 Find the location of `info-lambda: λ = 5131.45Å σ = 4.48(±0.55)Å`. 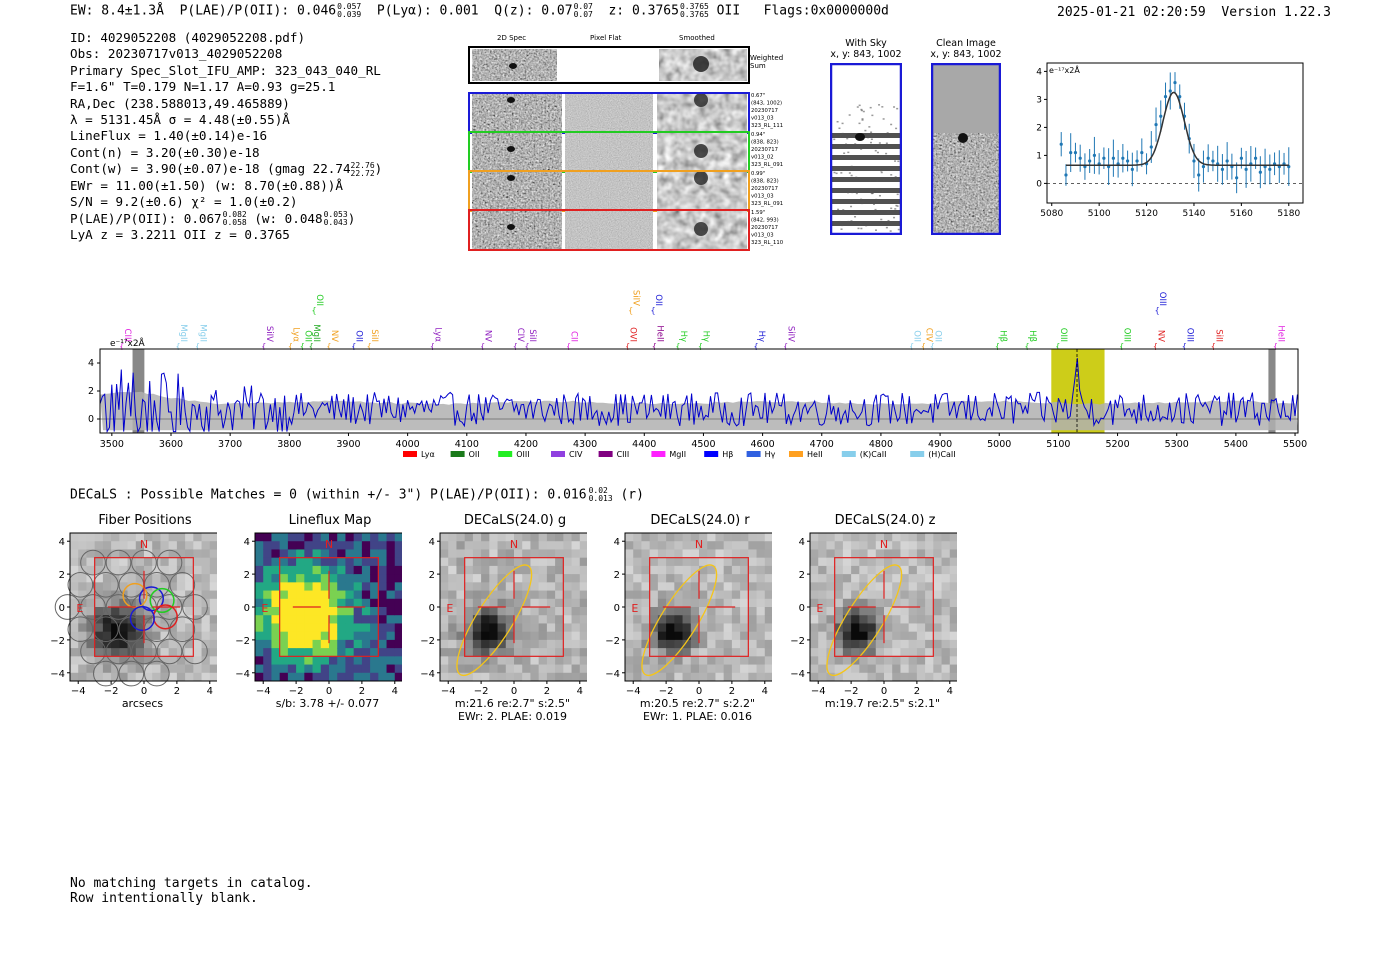

info-lambda: λ = 5131.45Å σ = 4.48(±0.55)Å is located at coordinates (180, 120).